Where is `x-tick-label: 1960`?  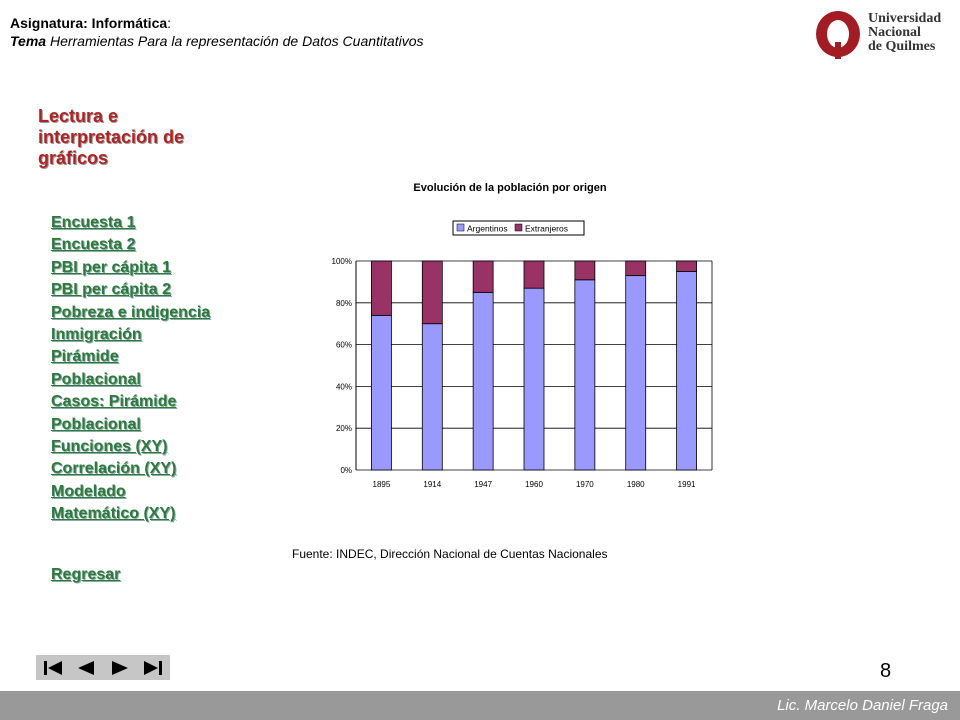 x-tick-label: 1960 is located at coordinates (534, 484).